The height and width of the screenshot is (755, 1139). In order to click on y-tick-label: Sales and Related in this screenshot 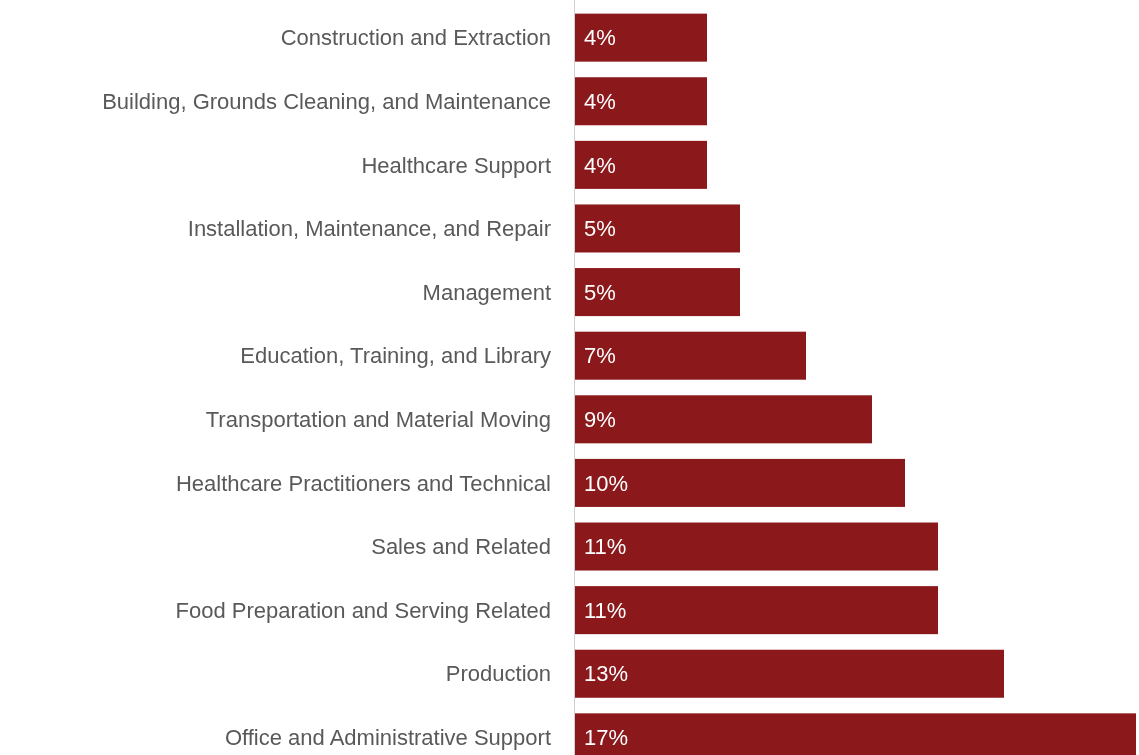, I will do `click(461, 547)`.